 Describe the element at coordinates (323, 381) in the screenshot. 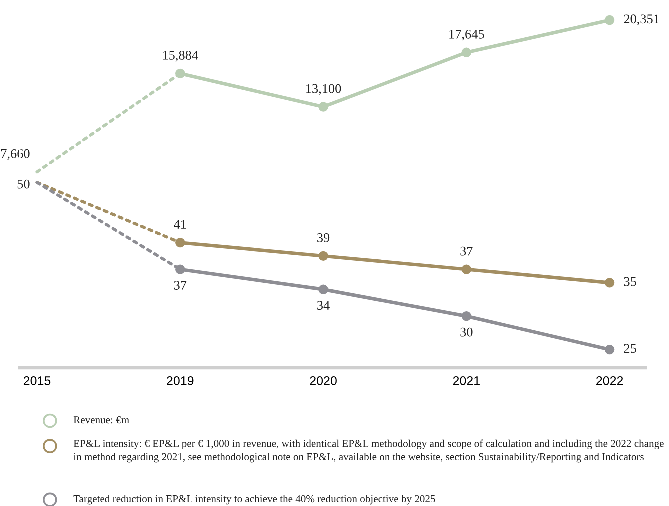

I see `x-tick-label: 2020` at that location.